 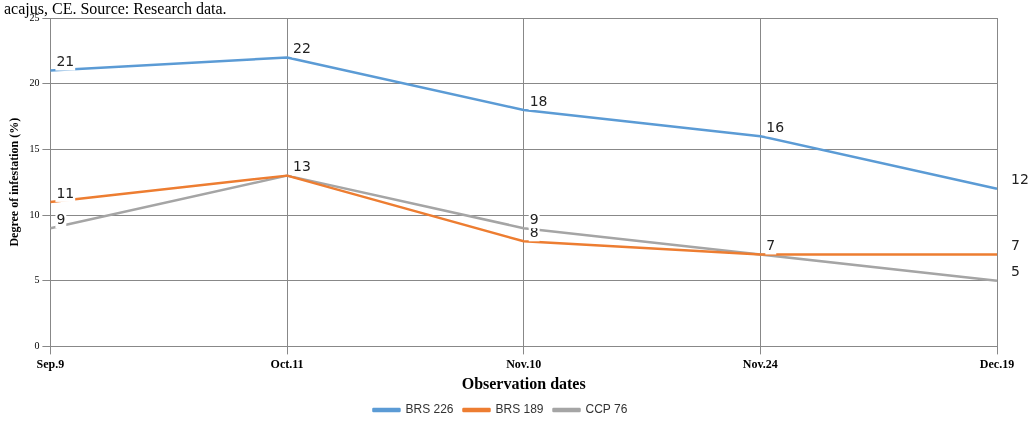 What do you see at coordinates (523, 383) in the screenshot?
I see `x-axis-title: Observation dates` at bounding box center [523, 383].